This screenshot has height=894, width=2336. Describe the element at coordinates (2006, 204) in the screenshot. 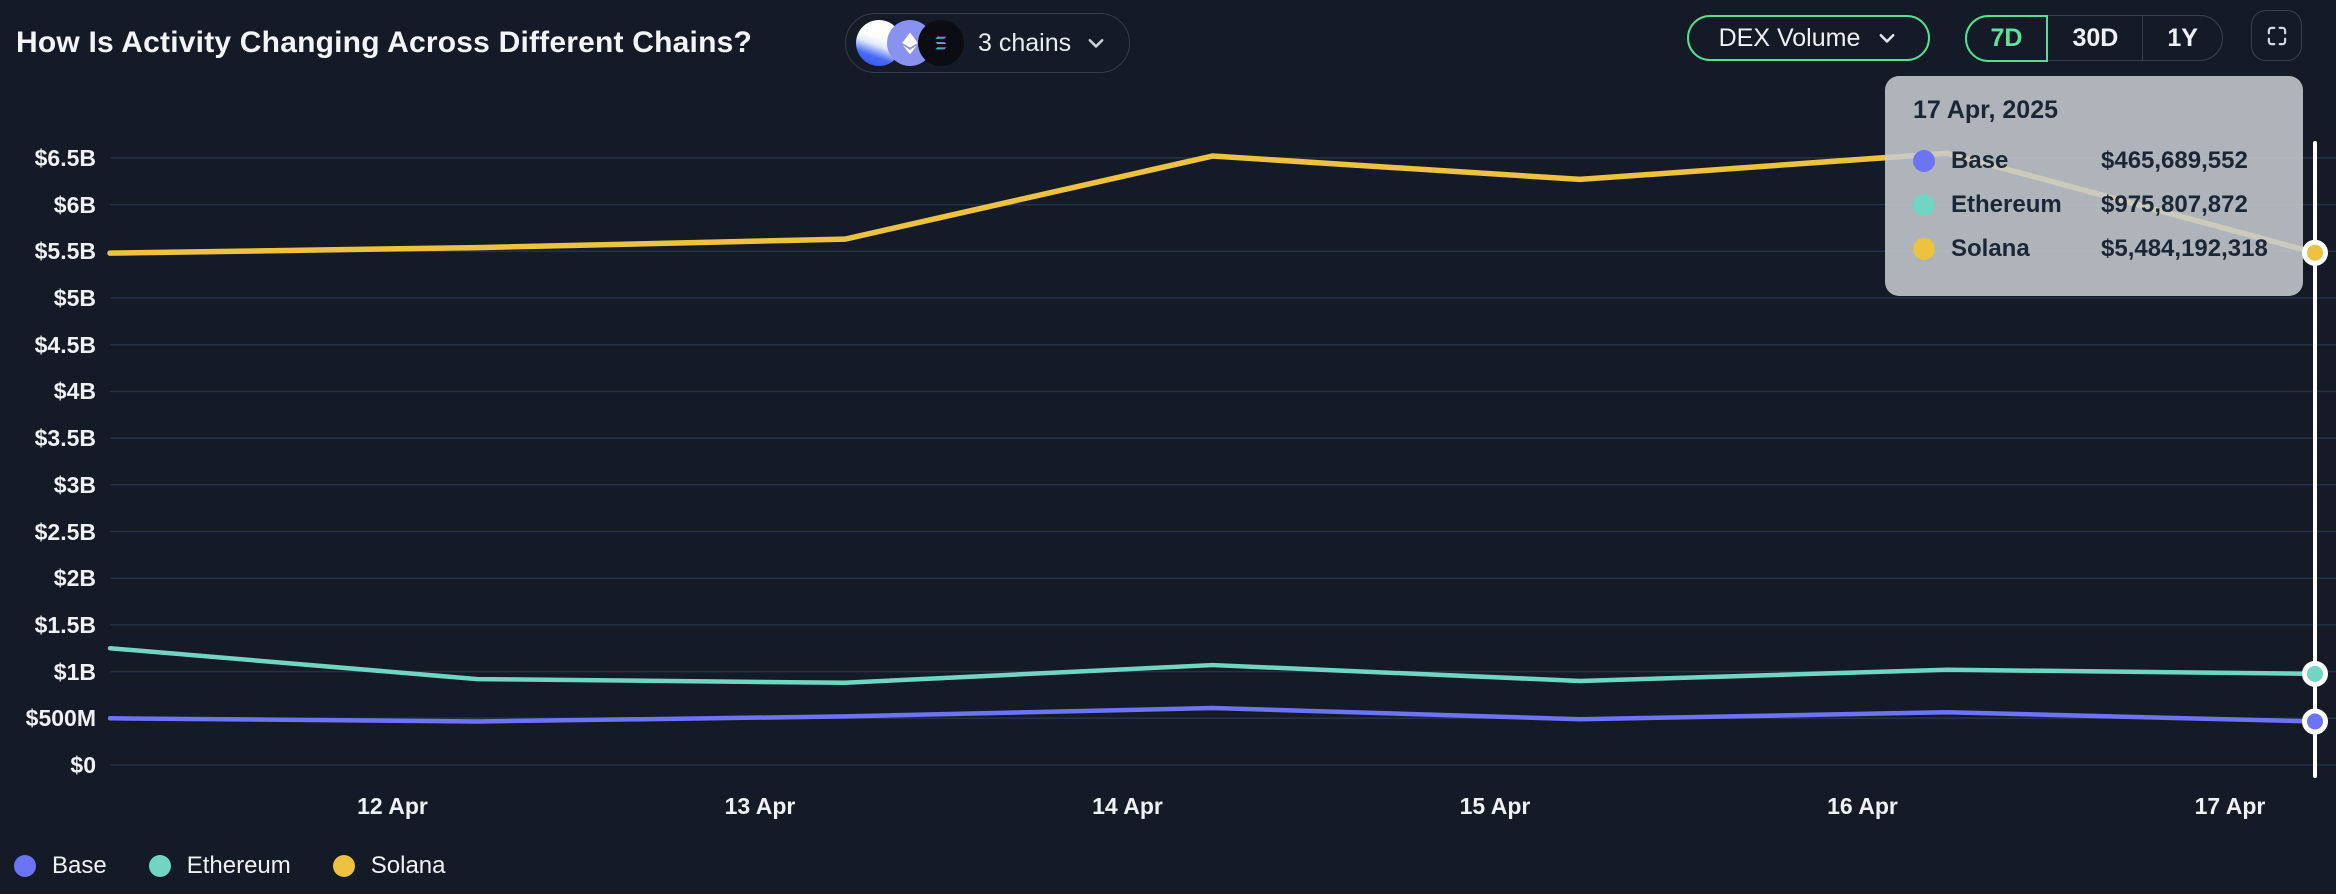

I see `tooltip-chain-name: Ethereum` at that location.